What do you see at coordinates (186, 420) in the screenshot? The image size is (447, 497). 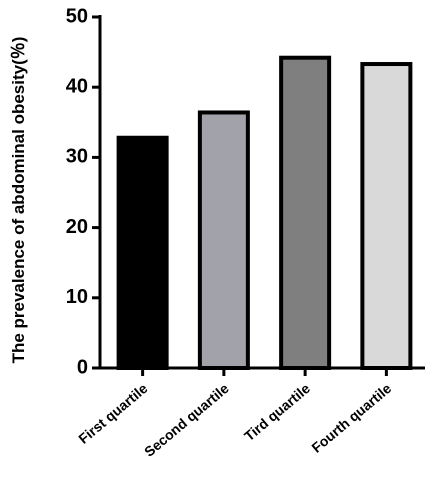 I see `x-tick-label: Second quartile` at bounding box center [186, 420].